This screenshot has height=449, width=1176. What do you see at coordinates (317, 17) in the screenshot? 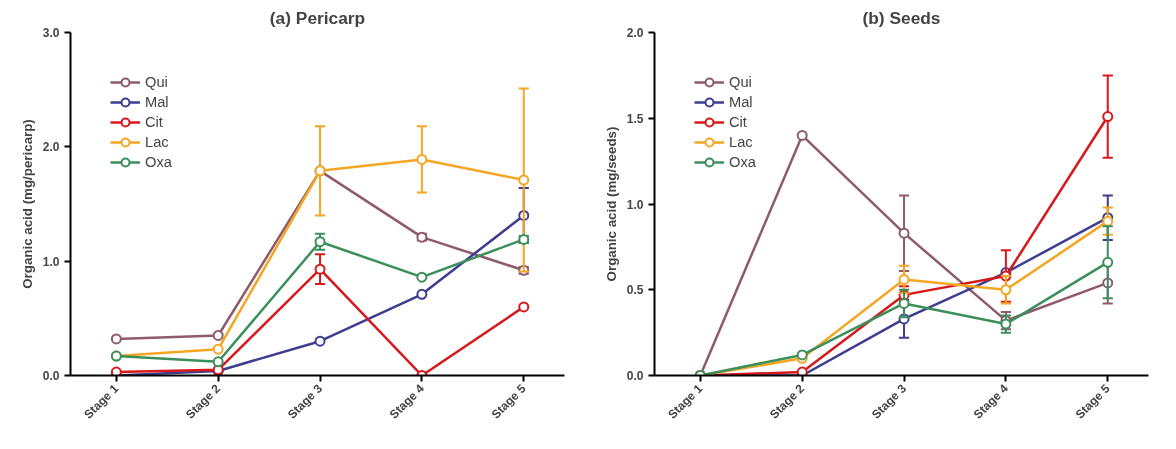
I see `chart-title: (a) Pericarp` at bounding box center [317, 17].